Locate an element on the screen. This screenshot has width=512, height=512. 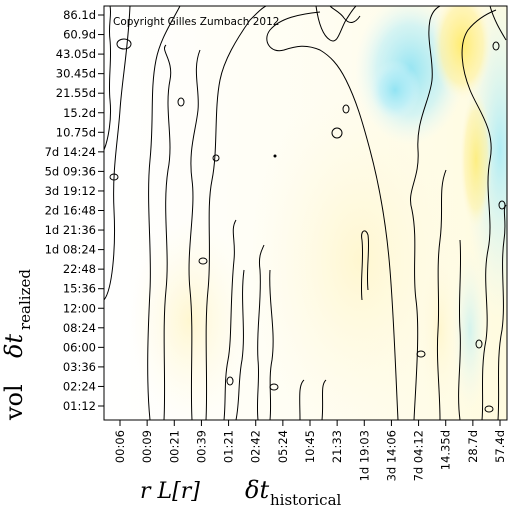
y-axis-title-symbol: δt is located at coordinates (14, 346).